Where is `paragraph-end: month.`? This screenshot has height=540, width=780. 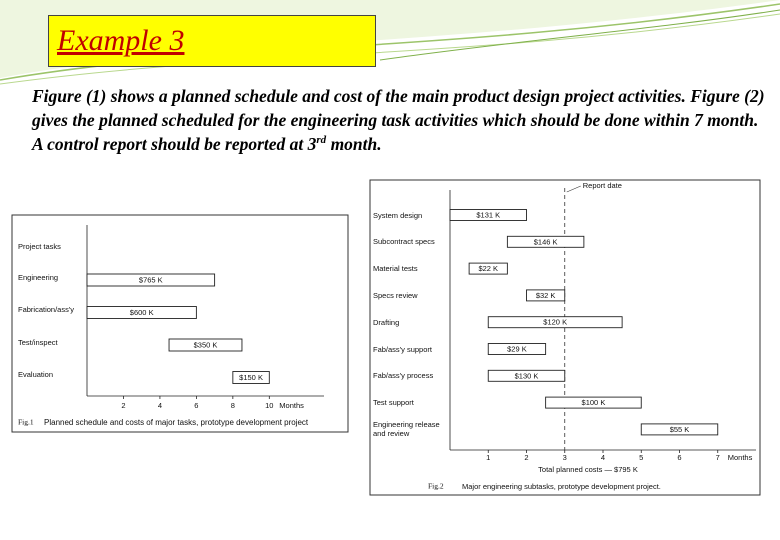 paragraph-end: month. is located at coordinates (354, 144).